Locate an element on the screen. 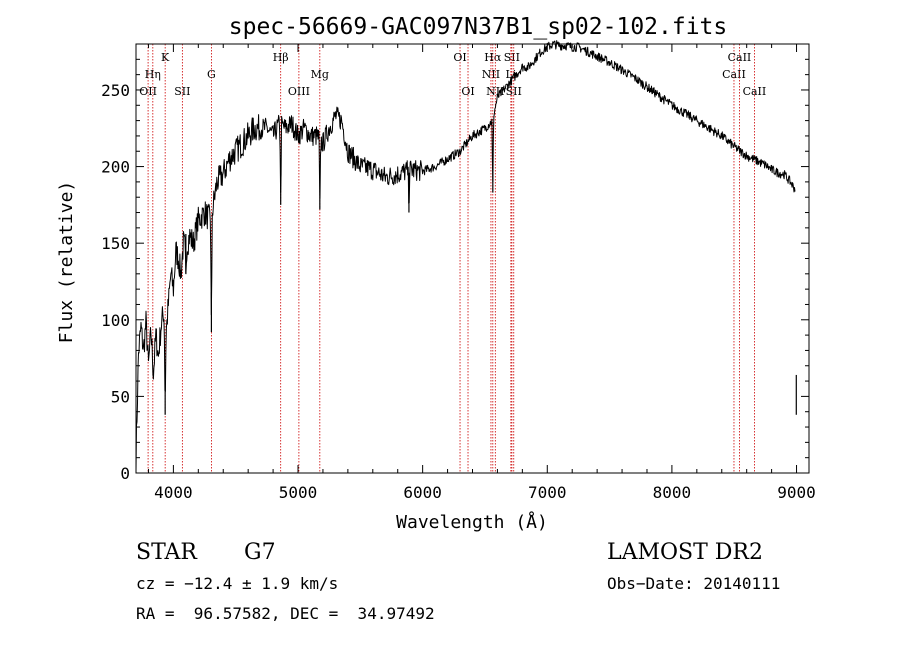 The image size is (900, 649). line-label-0: OII is located at coordinates (148, 91).